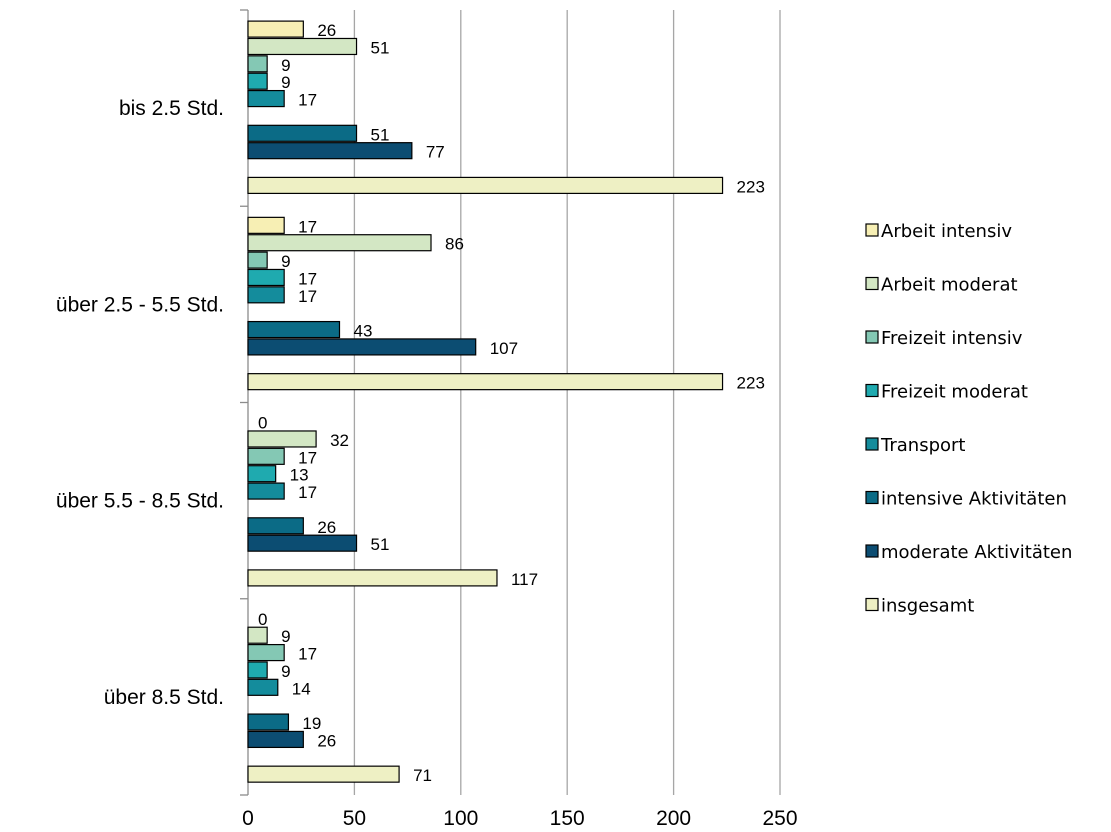 This screenshot has width=1111, height=832. I want to click on x-tick-labels: 0 50 100 150 200 250, so click(519, 818).